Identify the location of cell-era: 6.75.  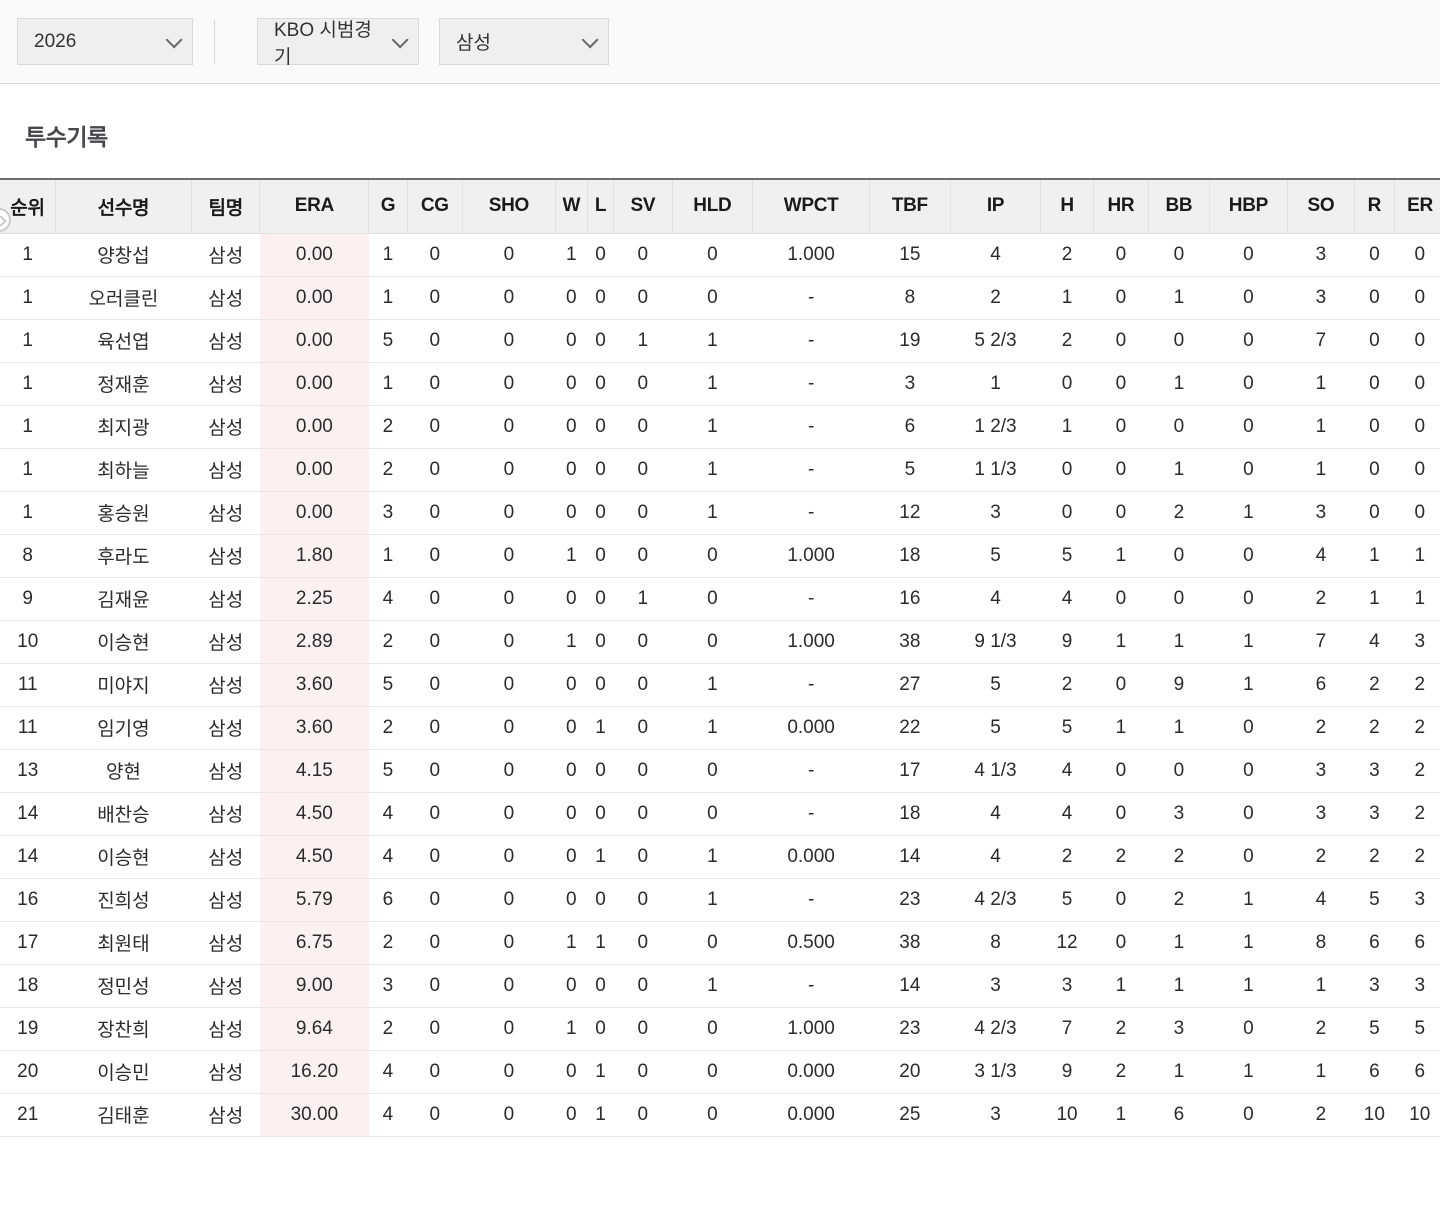
(314, 943).